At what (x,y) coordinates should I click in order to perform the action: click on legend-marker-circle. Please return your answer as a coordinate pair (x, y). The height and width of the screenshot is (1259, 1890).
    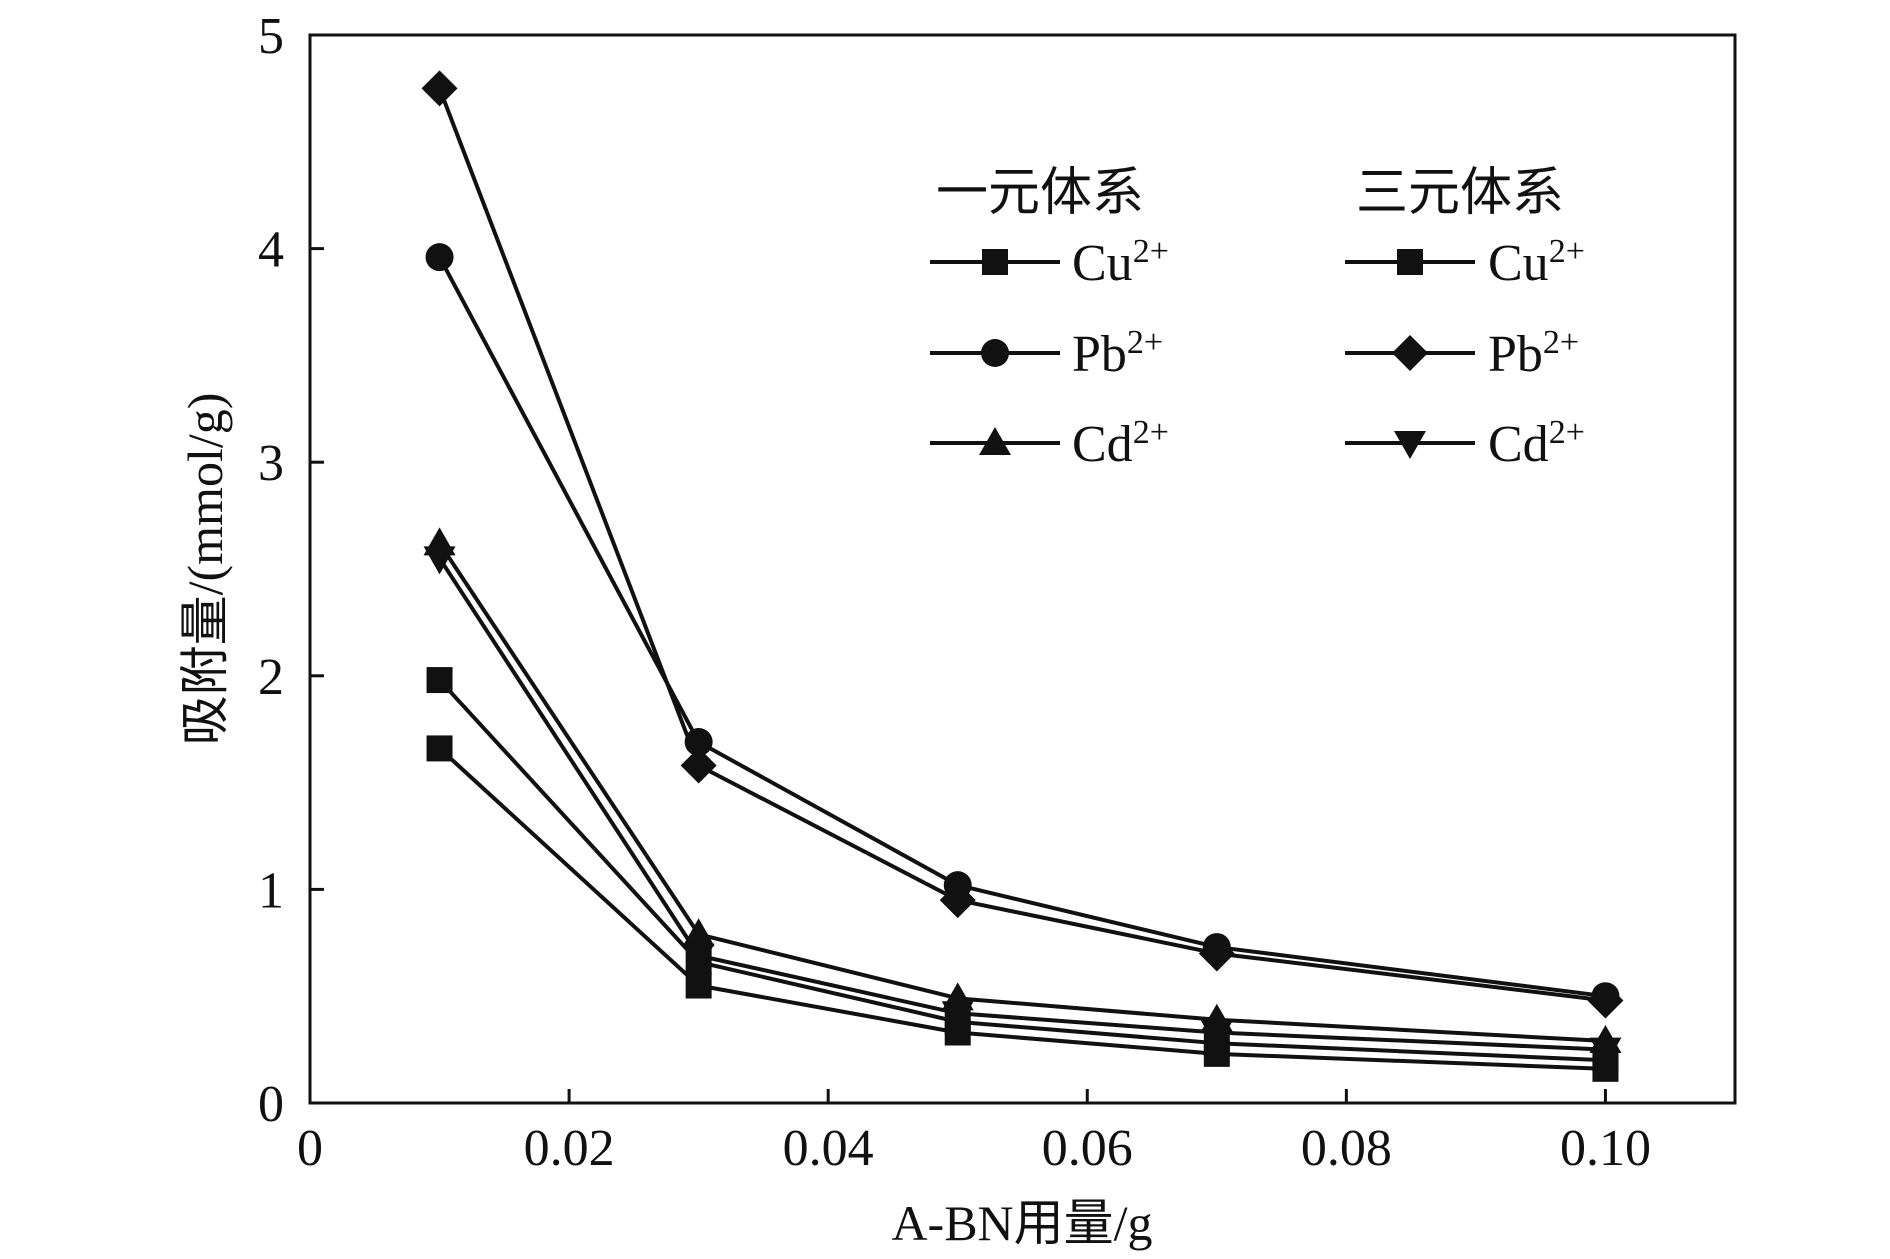
    Looking at the image, I should click on (995, 353).